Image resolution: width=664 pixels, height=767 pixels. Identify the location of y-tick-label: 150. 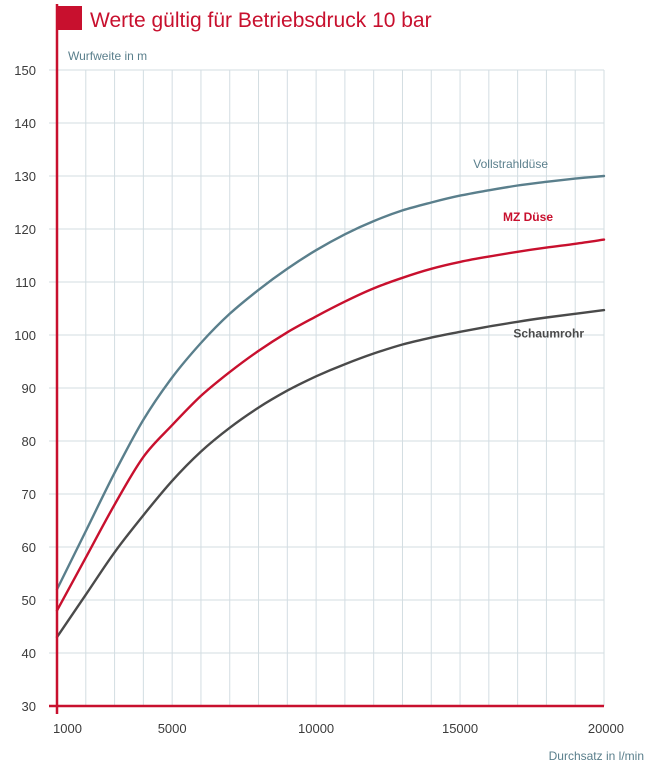
(25, 70).